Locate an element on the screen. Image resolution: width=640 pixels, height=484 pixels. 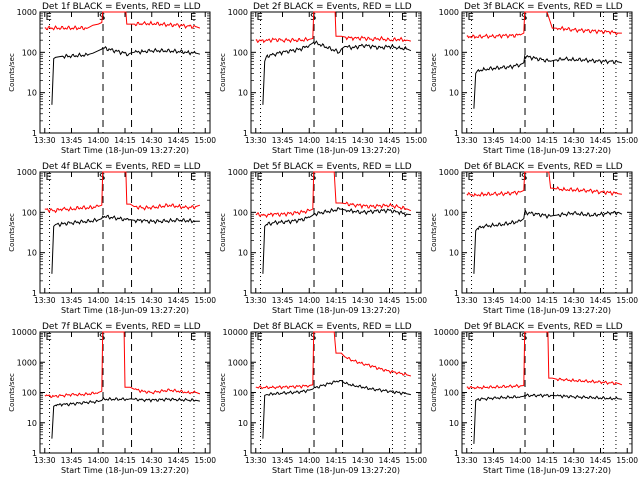
panel-title: Det 9f BLACK = Events, RED = LLD is located at coordinates (543, 327).